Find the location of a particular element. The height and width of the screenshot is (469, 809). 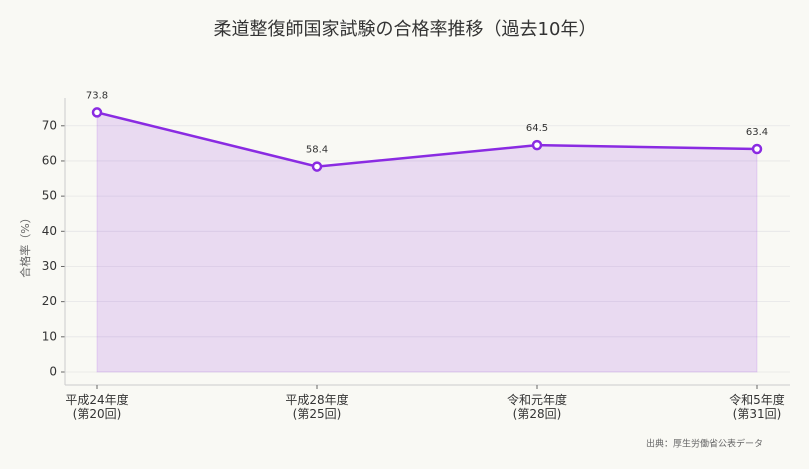

y-tick-label: 50 is located at coordinates (49, 196).